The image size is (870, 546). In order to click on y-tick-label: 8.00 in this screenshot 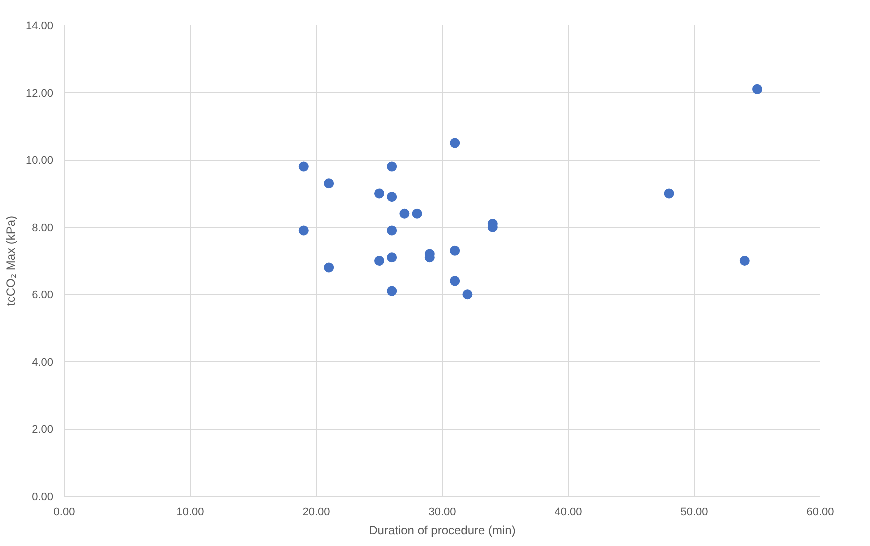, I will do `click(43, 228)`.